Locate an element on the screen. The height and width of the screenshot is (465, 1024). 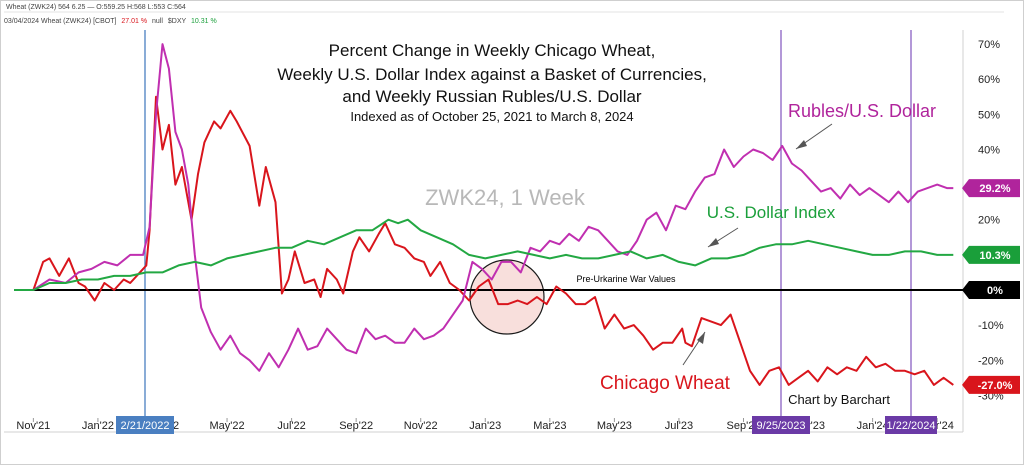
value-badge-label: 10.3% is located at coordinates (994, 256).